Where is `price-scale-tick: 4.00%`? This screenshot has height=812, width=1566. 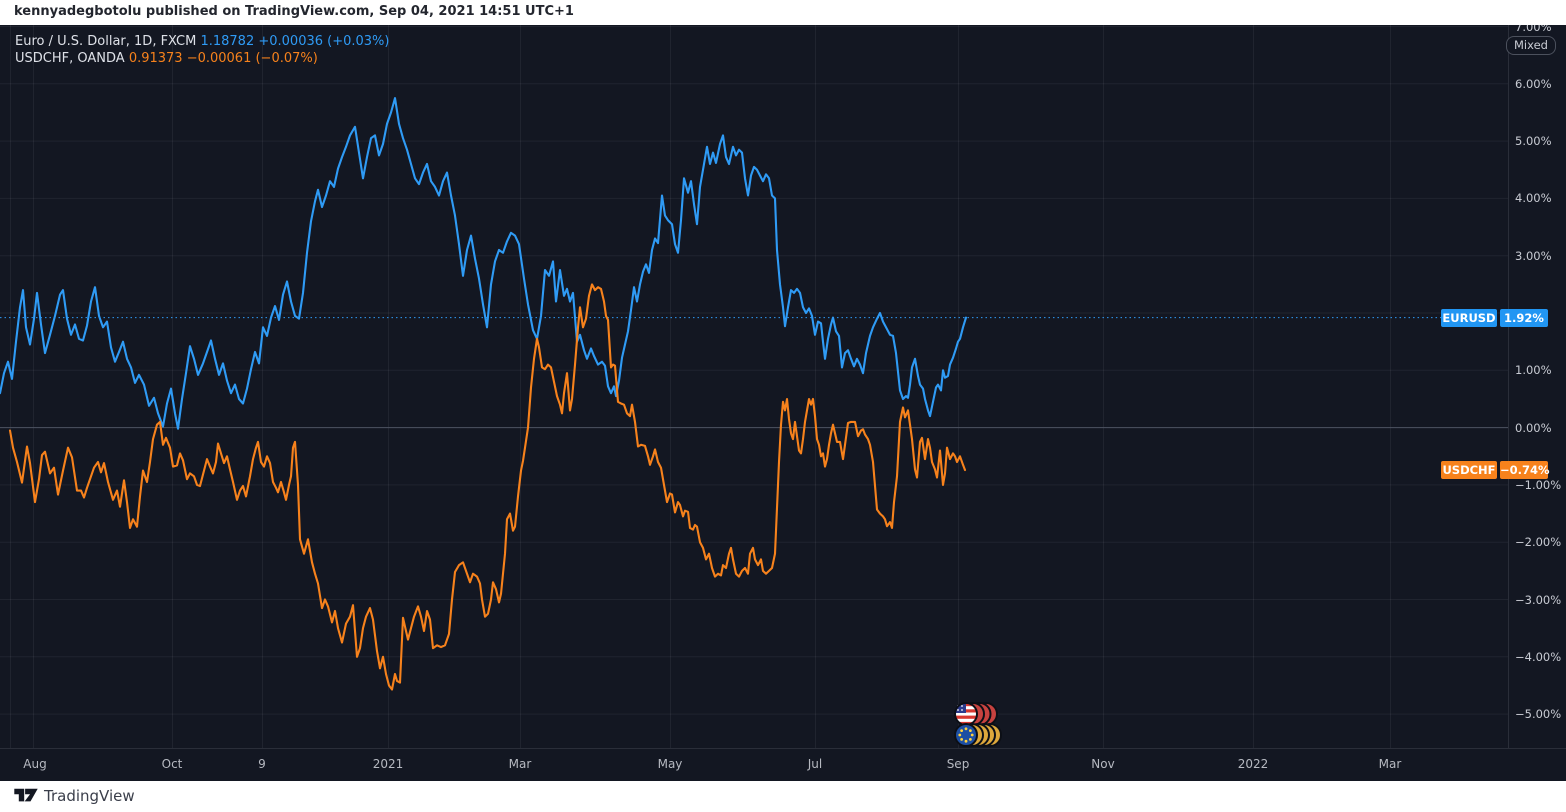 price-scale-tick: 4.00% is located at coordinates (1533, 198).